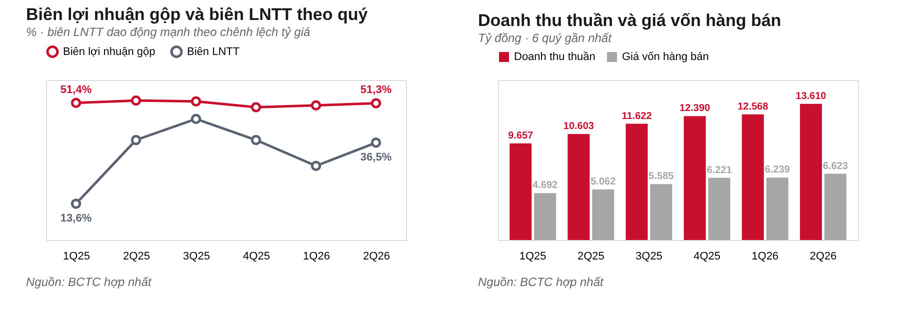 This screenshot has width=912, height=323. Describe the element at coordinates (376, 158) in the screenshot. I see `data-label: 36,5%` at that location.